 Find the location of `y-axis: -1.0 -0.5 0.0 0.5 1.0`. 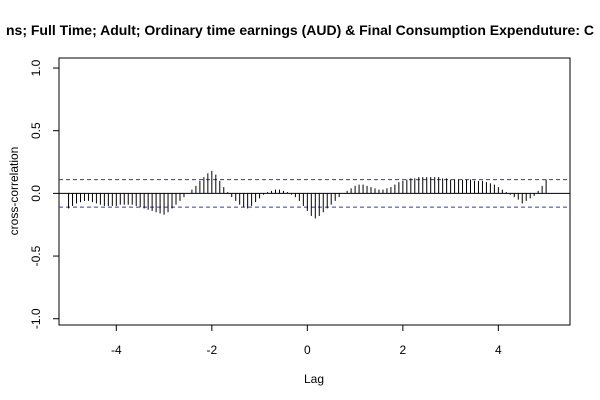

y-axis: -1.0 -0.5 0.0 0.5 1.0 is located at coordinates (44, 194).